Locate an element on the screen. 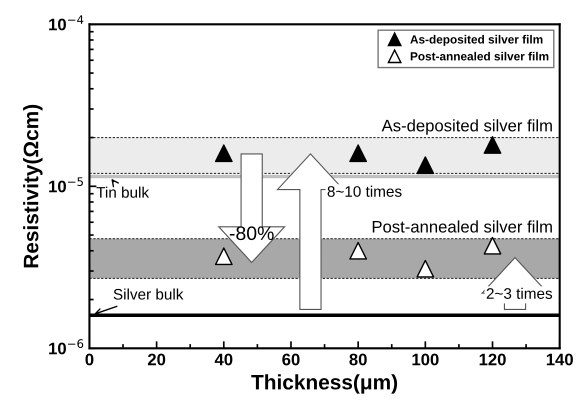  annotation: -80% is located at coordinates (252, 233).